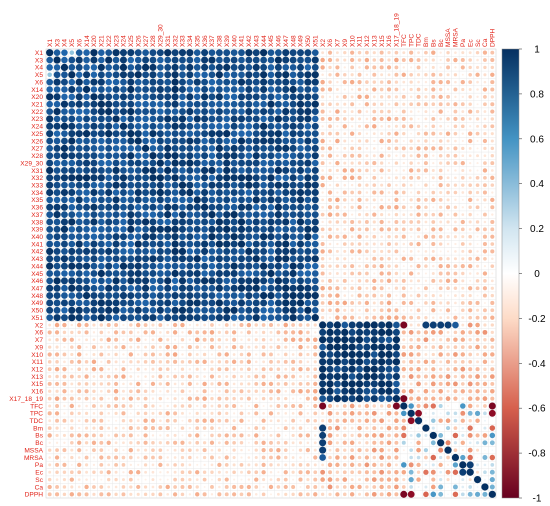 The height and width of the screenshot is (506, 550). Describe the element at coordinates (315, 303) in the screenshot. I see `corr-cell-X49-X51` at that location.